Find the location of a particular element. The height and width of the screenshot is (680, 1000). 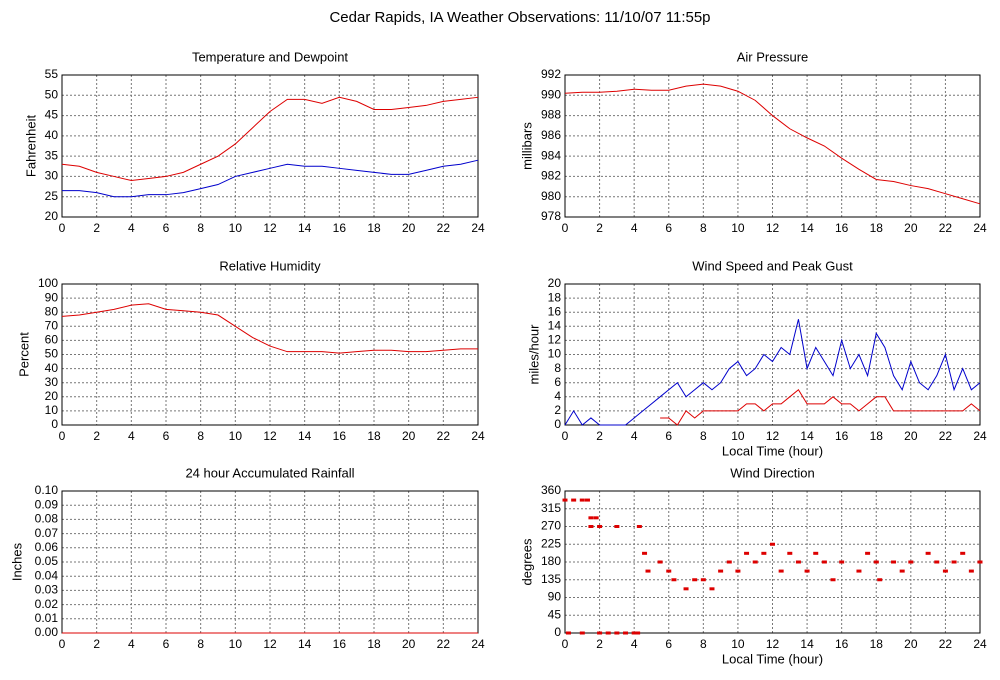

y-tick-label: 270 is located at coordinates (551, 526).